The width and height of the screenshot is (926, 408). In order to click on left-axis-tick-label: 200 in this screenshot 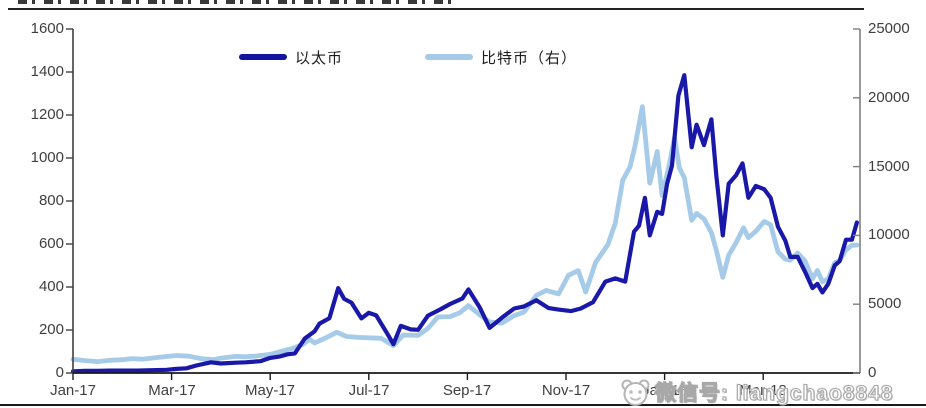, I will do `click(51, 329)`.